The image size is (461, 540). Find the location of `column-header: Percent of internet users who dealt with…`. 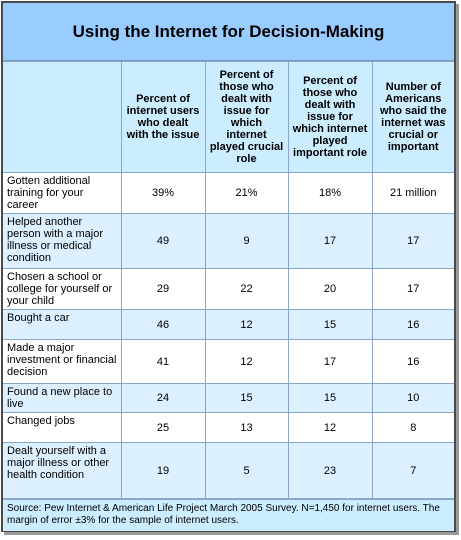

column-header: Percent of internet users who dealt with… is located at coordinates (163, 117).